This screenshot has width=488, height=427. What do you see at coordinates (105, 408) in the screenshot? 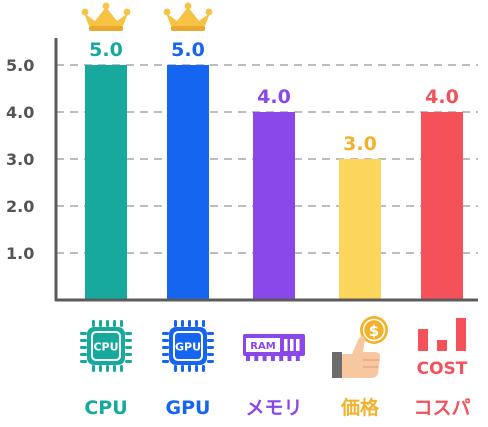
I see `category-label: CPU` at bounding box center [105, 408].